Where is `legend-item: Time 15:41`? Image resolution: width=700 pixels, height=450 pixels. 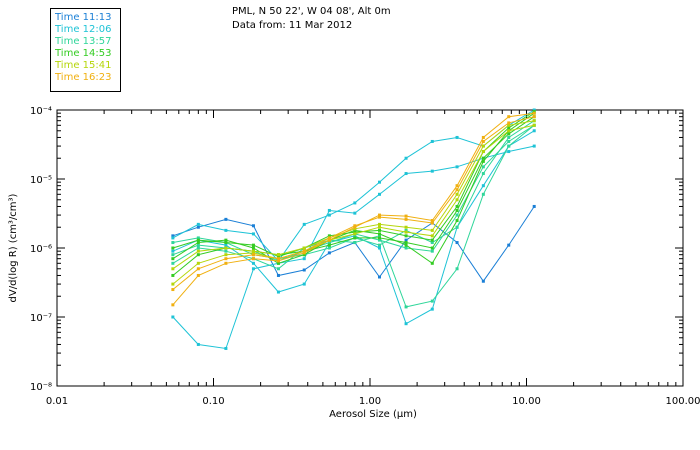
legend-item: Time 15:41 is located at coordinates (83, 65).